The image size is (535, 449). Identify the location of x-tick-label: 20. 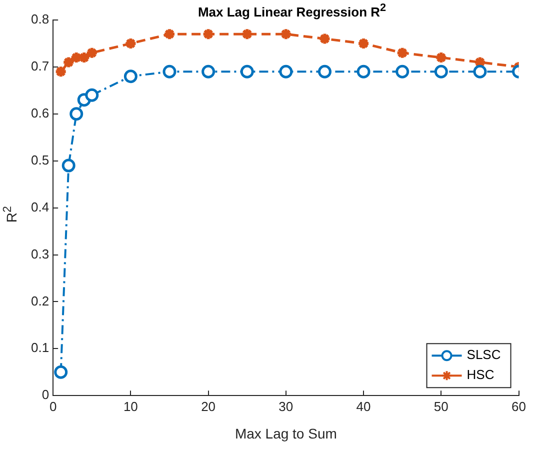
(208, 406).